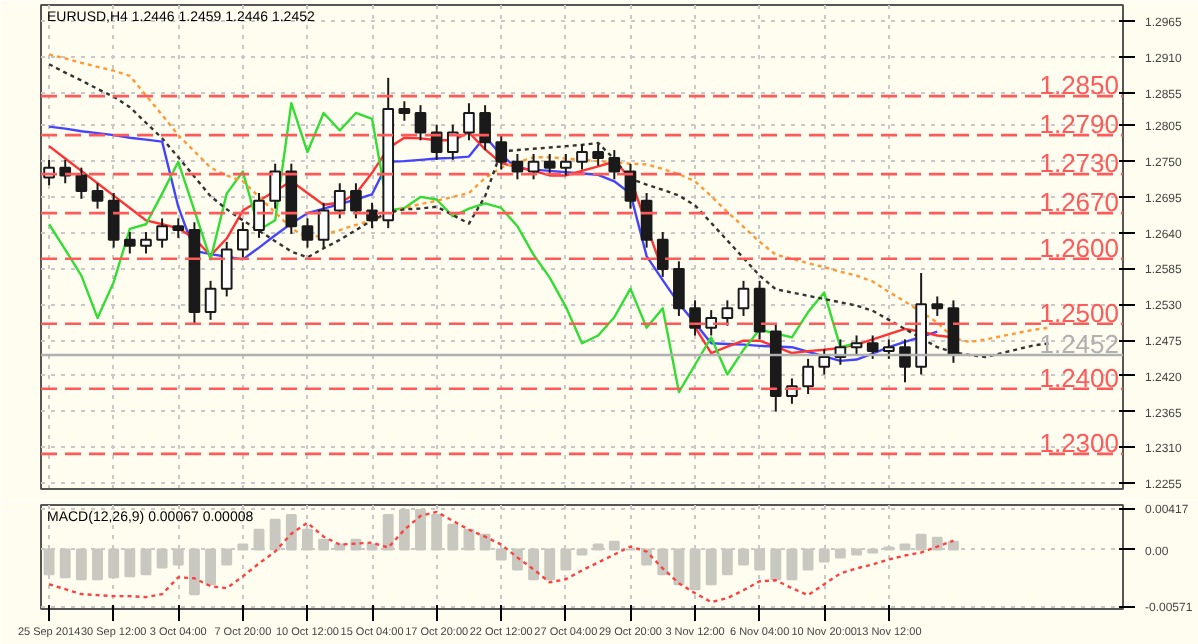 This screenshot has height=644, width=1198. Describe the element at coordinates (1079, 312) in the screenshot. I see `ref-line-label: 1.2500` at that location.